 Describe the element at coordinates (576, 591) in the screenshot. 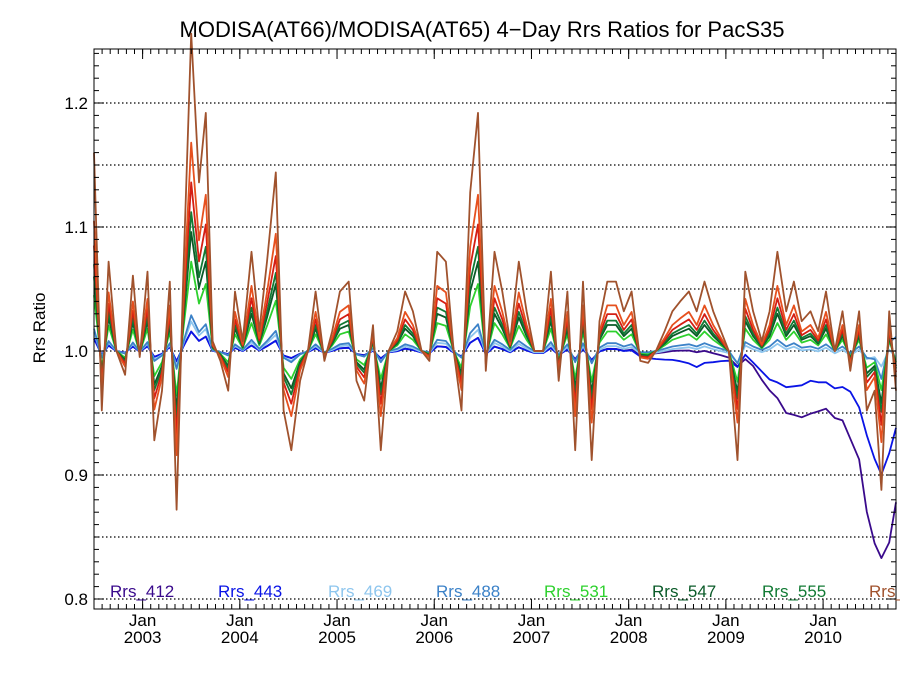

I see `legend-item-4: Rrs_531` at that location.